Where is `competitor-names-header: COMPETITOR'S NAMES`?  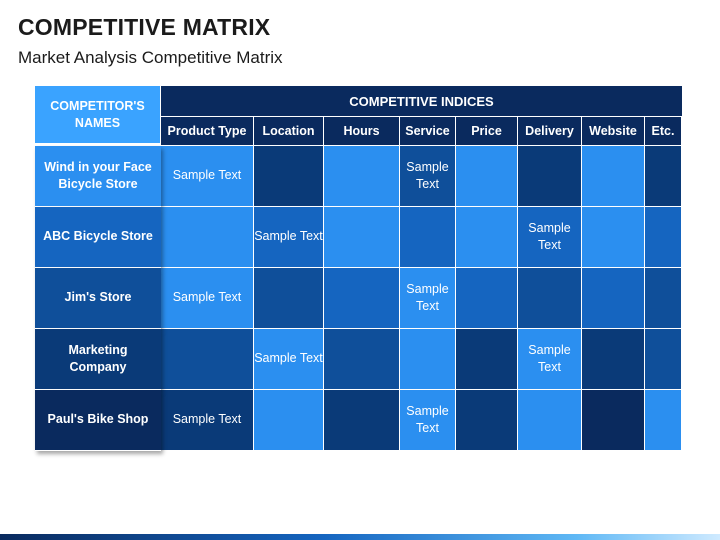
competitor-names-header: COMPETITOR'S NAMES is located at coordinates (98, 116).